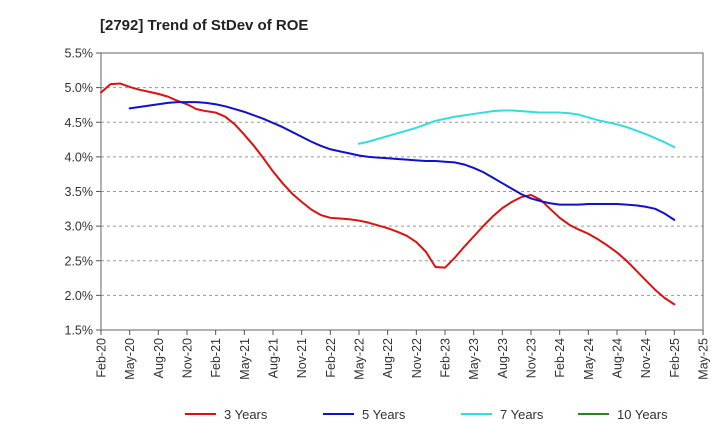  What do you see at coordinates (704, 359) in the screenshot?
I see `x-tick-label: May-25` at bounding box center [704, 359].